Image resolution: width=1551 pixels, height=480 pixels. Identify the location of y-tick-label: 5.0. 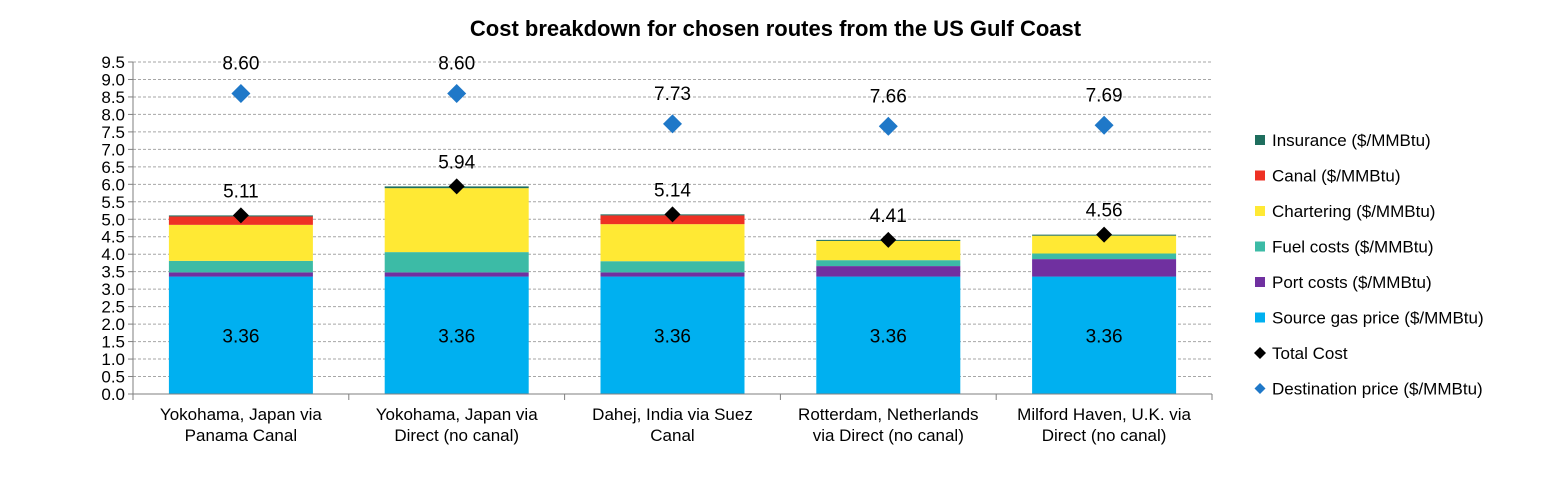
(113, 219).